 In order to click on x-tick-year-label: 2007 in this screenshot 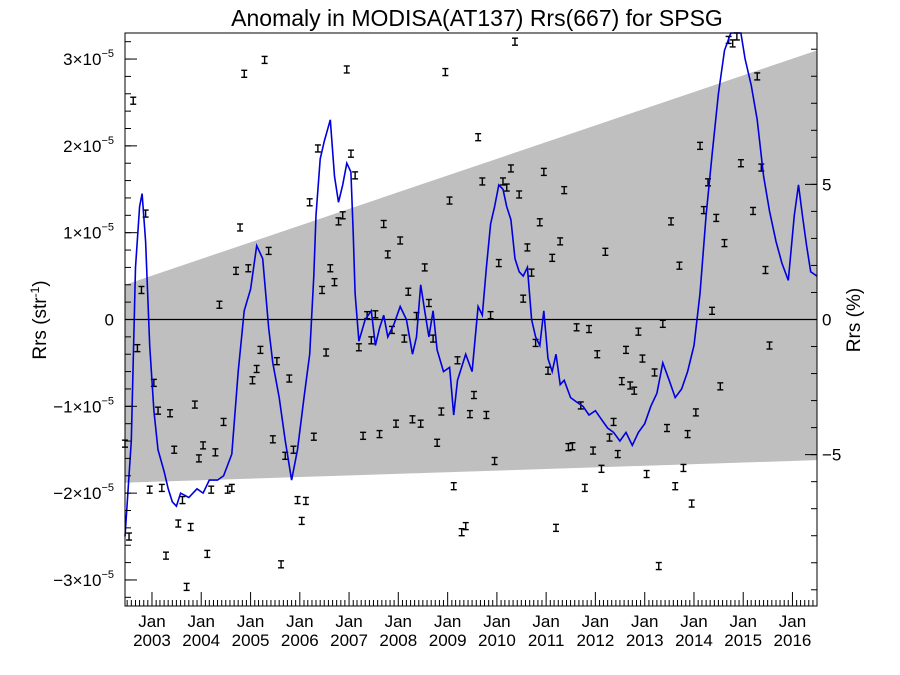, I will do `click(349, 640)`.